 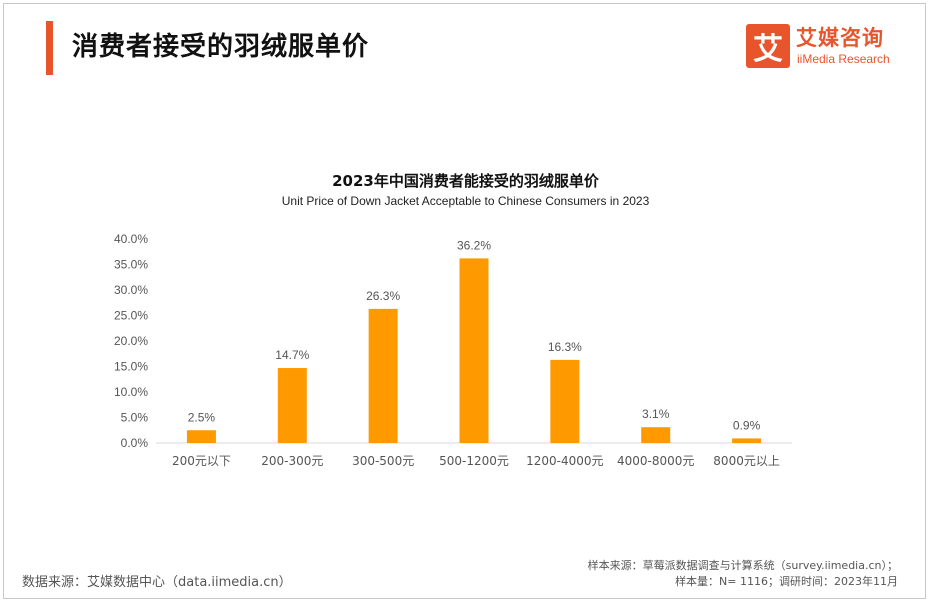 What do you see at coordinates (768, 46) in the screenshot?
I see `logo-mark: 艾` at bounding box center [768, 46].